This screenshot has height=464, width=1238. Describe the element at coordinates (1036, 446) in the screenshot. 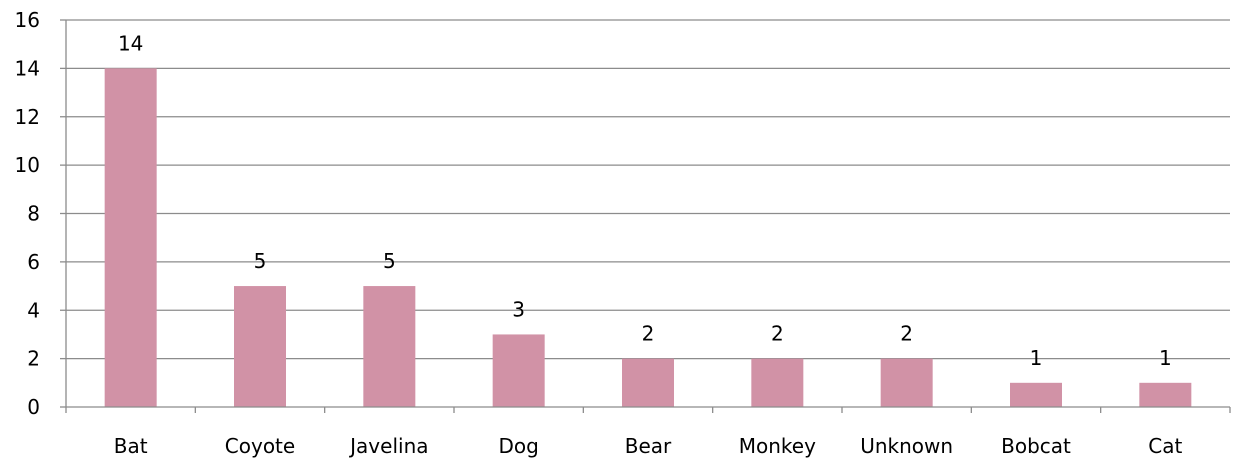

I see `x-category-label: Bobcat` at that location.